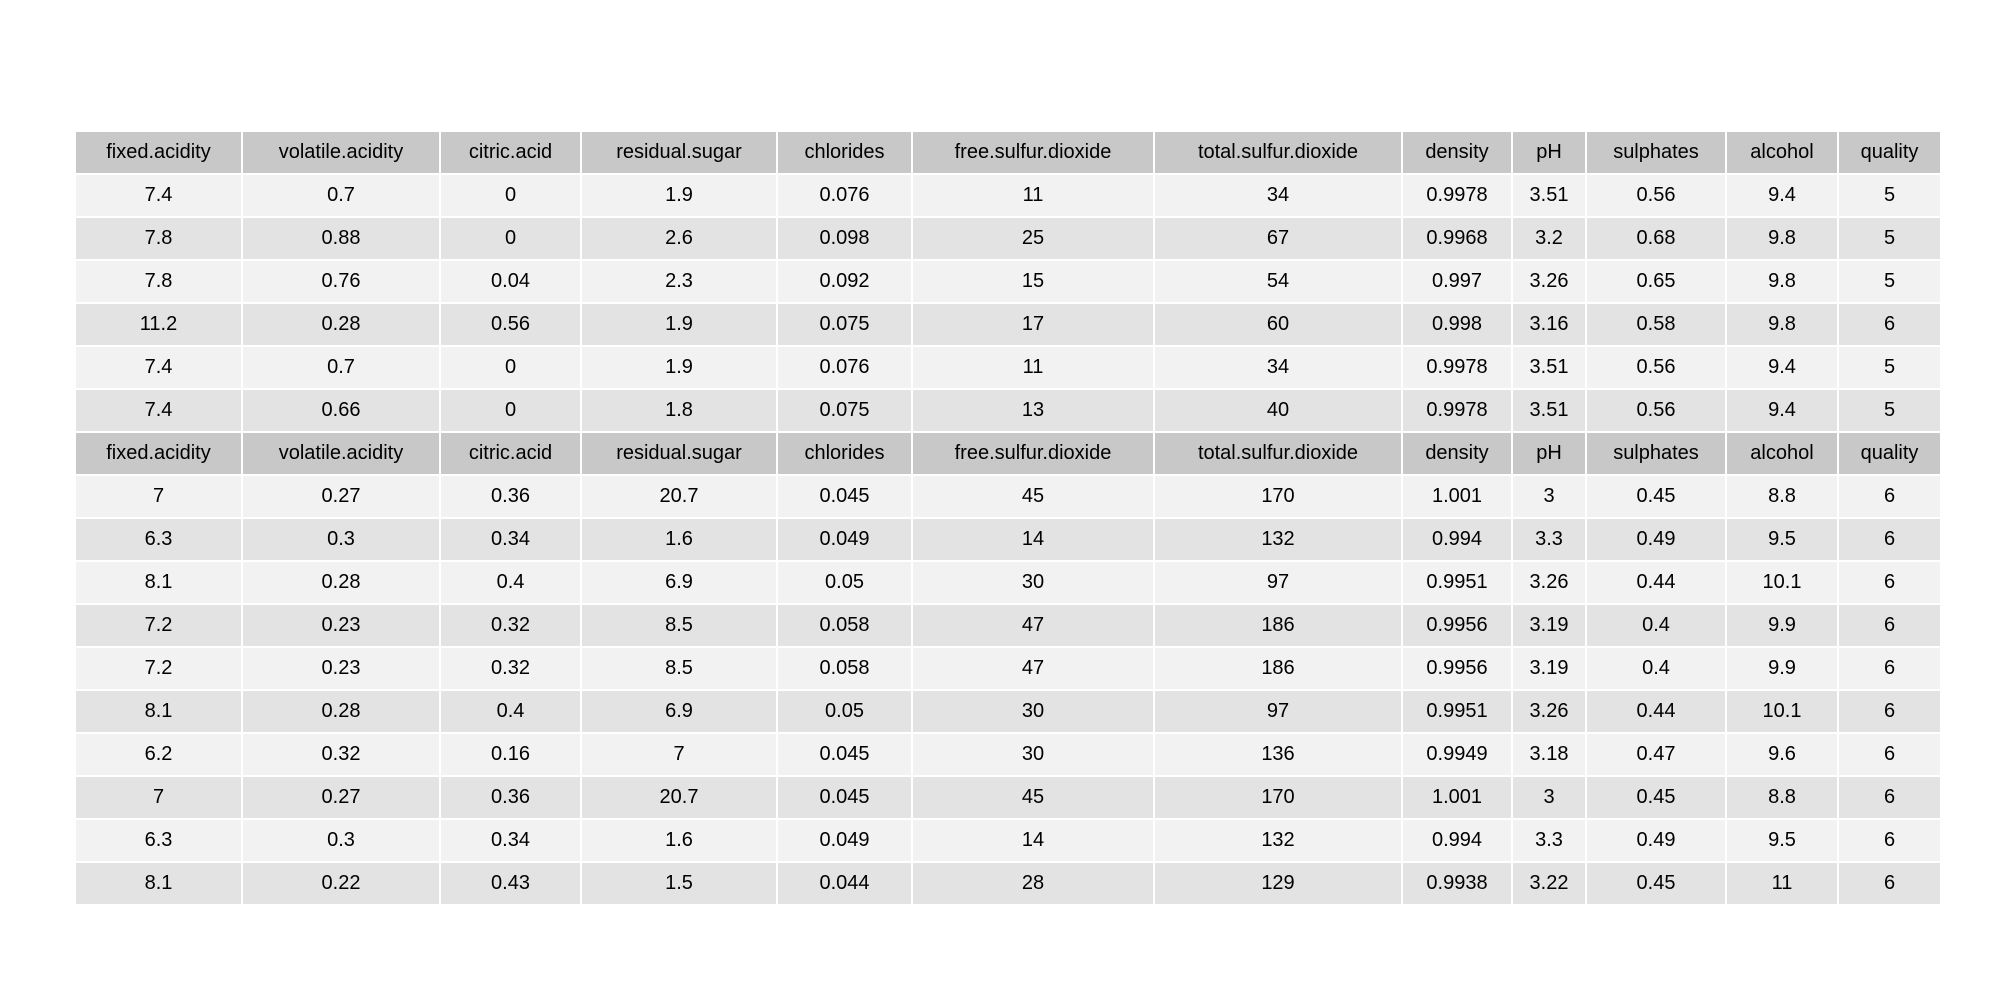 The height and width of the screenshot is (1000, 2000). I want to click on table-cell: 0.05, so click(844, 582).